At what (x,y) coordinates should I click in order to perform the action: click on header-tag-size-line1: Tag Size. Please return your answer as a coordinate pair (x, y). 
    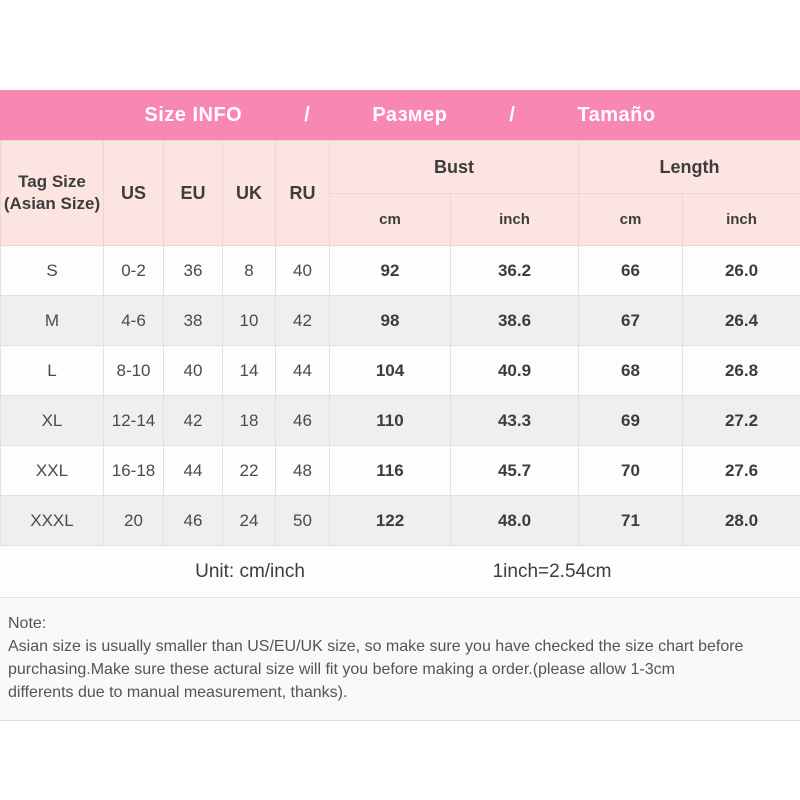
    Looking at the image, I should click on (52, 181).